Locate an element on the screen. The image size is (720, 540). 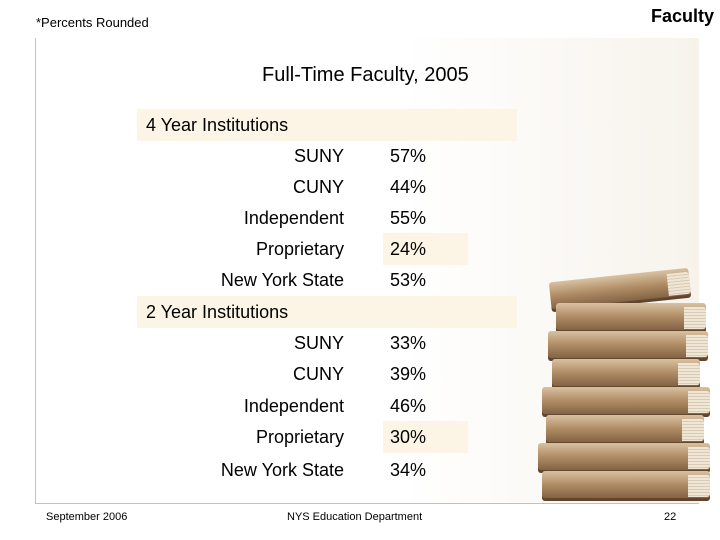
row-value: 30% is located at coordinates (408, 437).